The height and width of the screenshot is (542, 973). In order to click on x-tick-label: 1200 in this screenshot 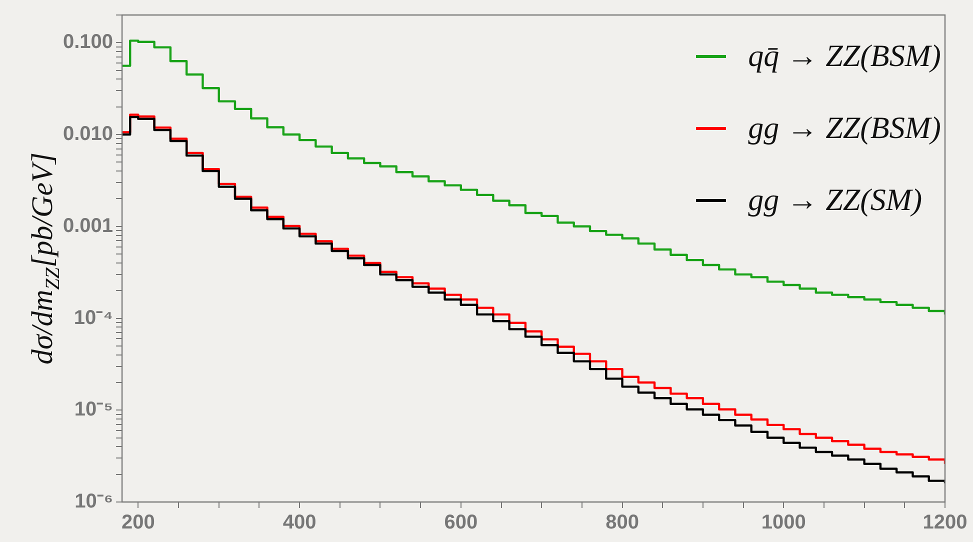, I will do `click(945, 523)`.